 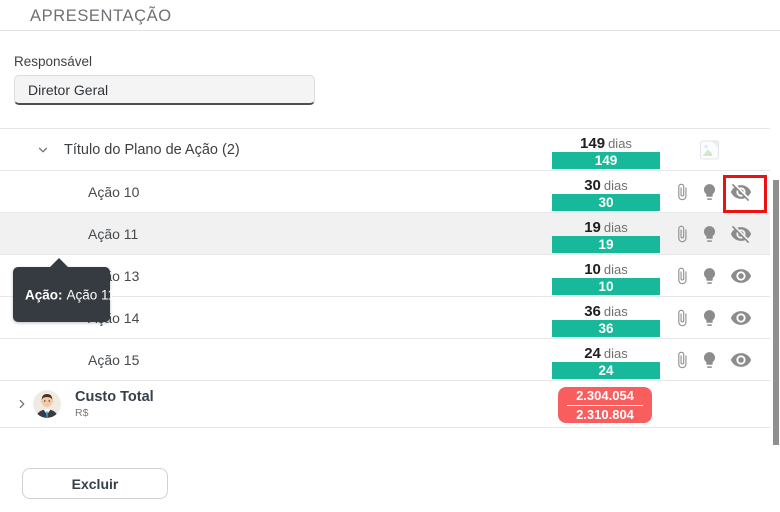 What do you see at coordinates (385, 149) in the screenshot?
I see `plan-group-row: Título do Plano de Ação (2) 149 dias 149` at bounding box center [385, 149].